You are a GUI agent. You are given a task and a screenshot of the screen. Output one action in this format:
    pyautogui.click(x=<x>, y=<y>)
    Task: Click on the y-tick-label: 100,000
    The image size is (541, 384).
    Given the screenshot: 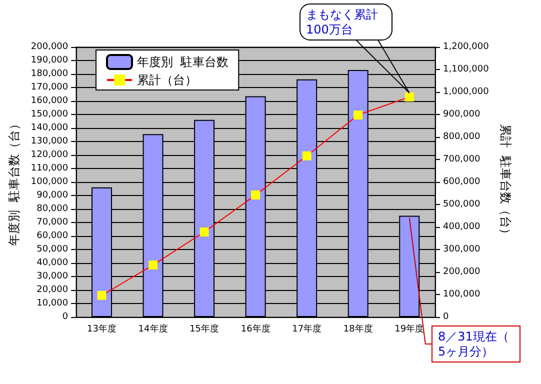 What is the action you would take?
    pyautogui.click(x=49, y=182)
    